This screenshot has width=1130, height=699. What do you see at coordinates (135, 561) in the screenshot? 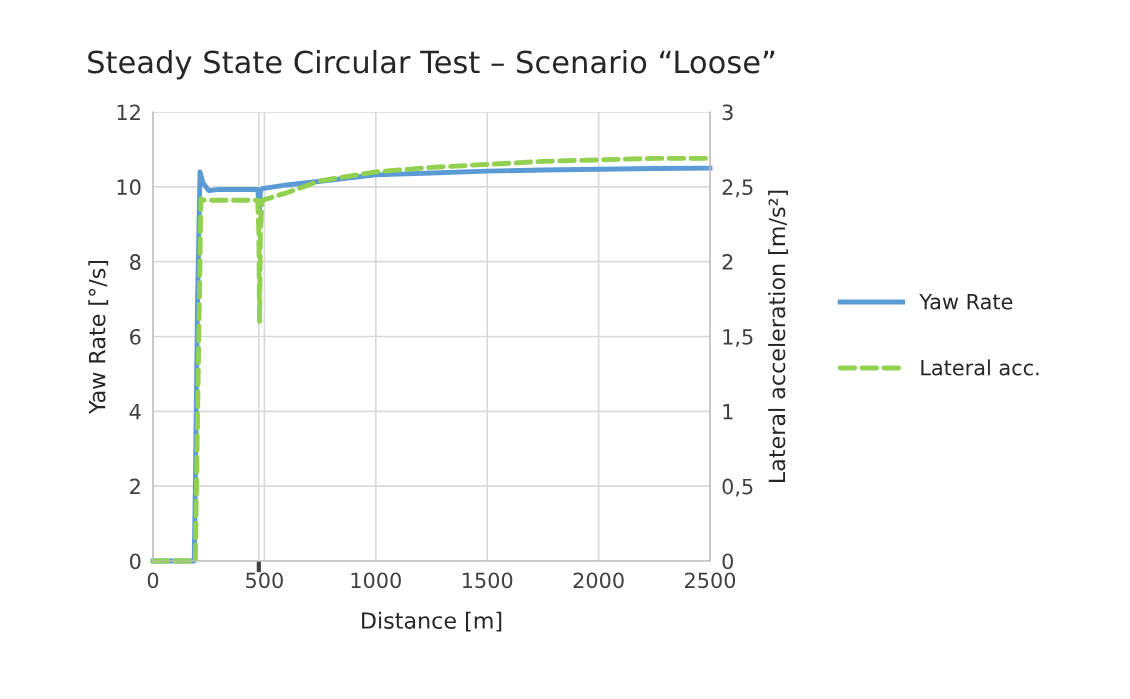
I see `y-tick-label: 0` at bounding box center [135, 561].